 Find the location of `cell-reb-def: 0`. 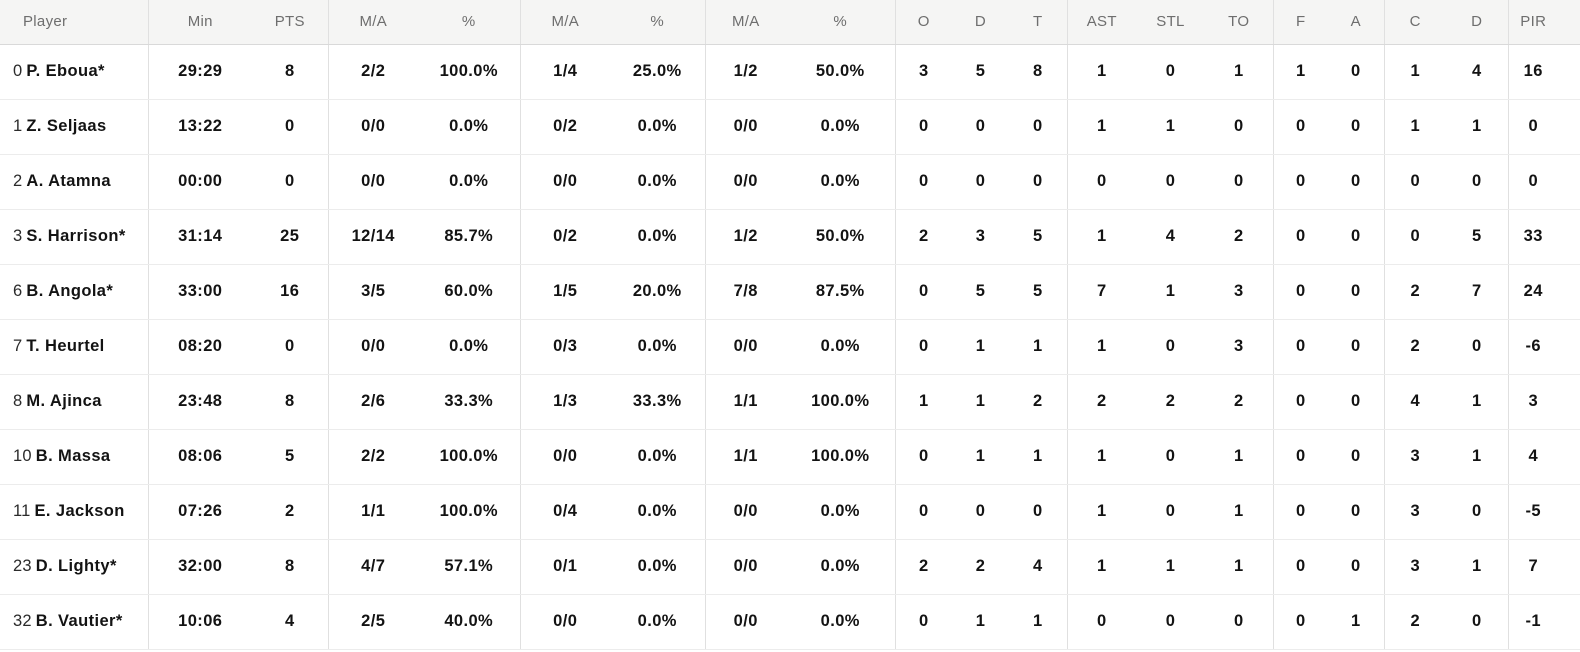

cell-reb-def: 0 is located at coordinates (980, 512).